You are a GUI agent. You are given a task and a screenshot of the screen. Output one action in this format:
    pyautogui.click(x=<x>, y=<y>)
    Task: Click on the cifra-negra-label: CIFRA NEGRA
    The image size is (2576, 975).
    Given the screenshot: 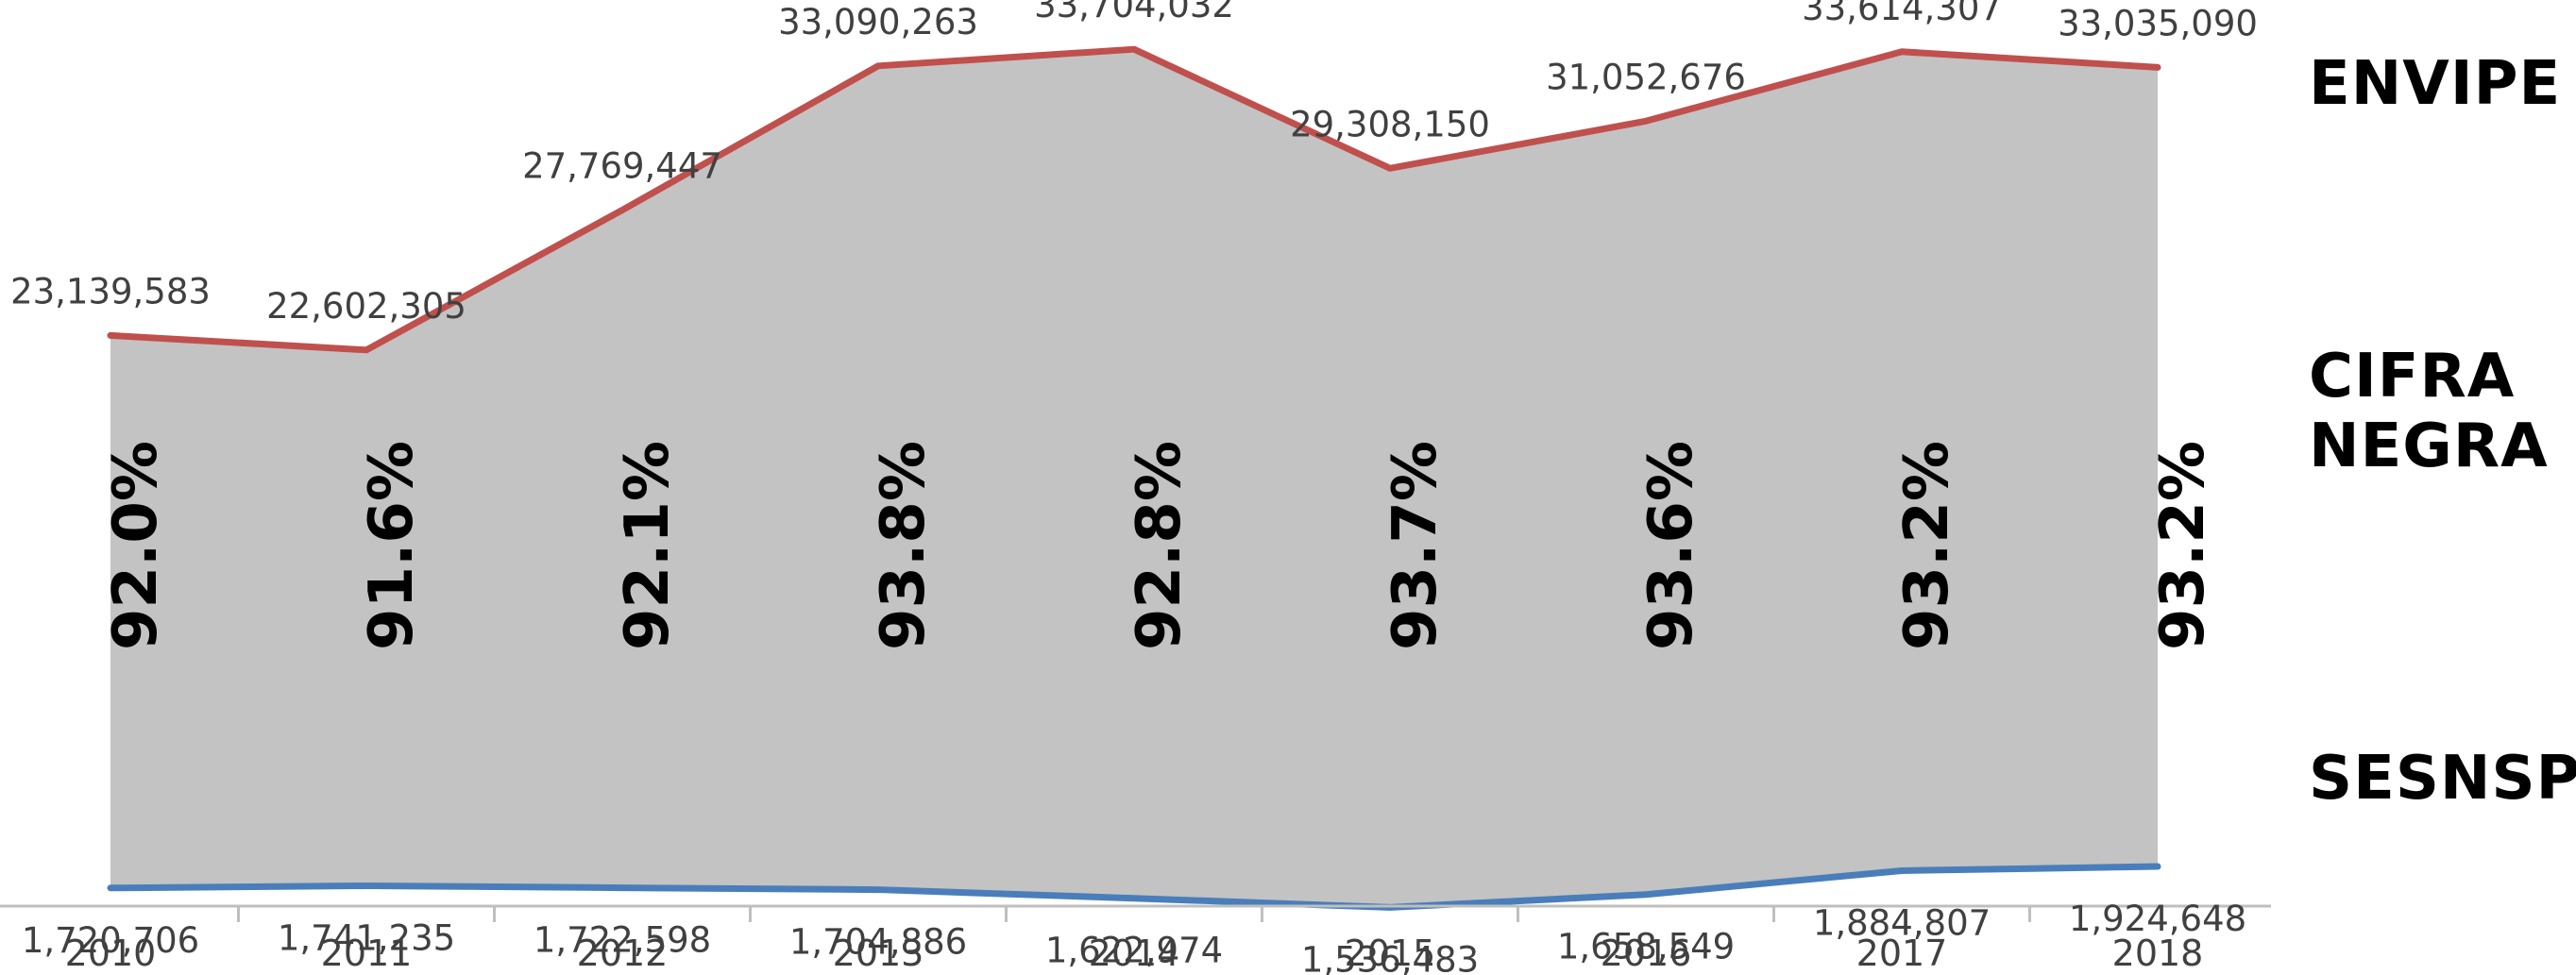 What is the action you would take?
    pyautogui.click(x=2429, y=411)
    